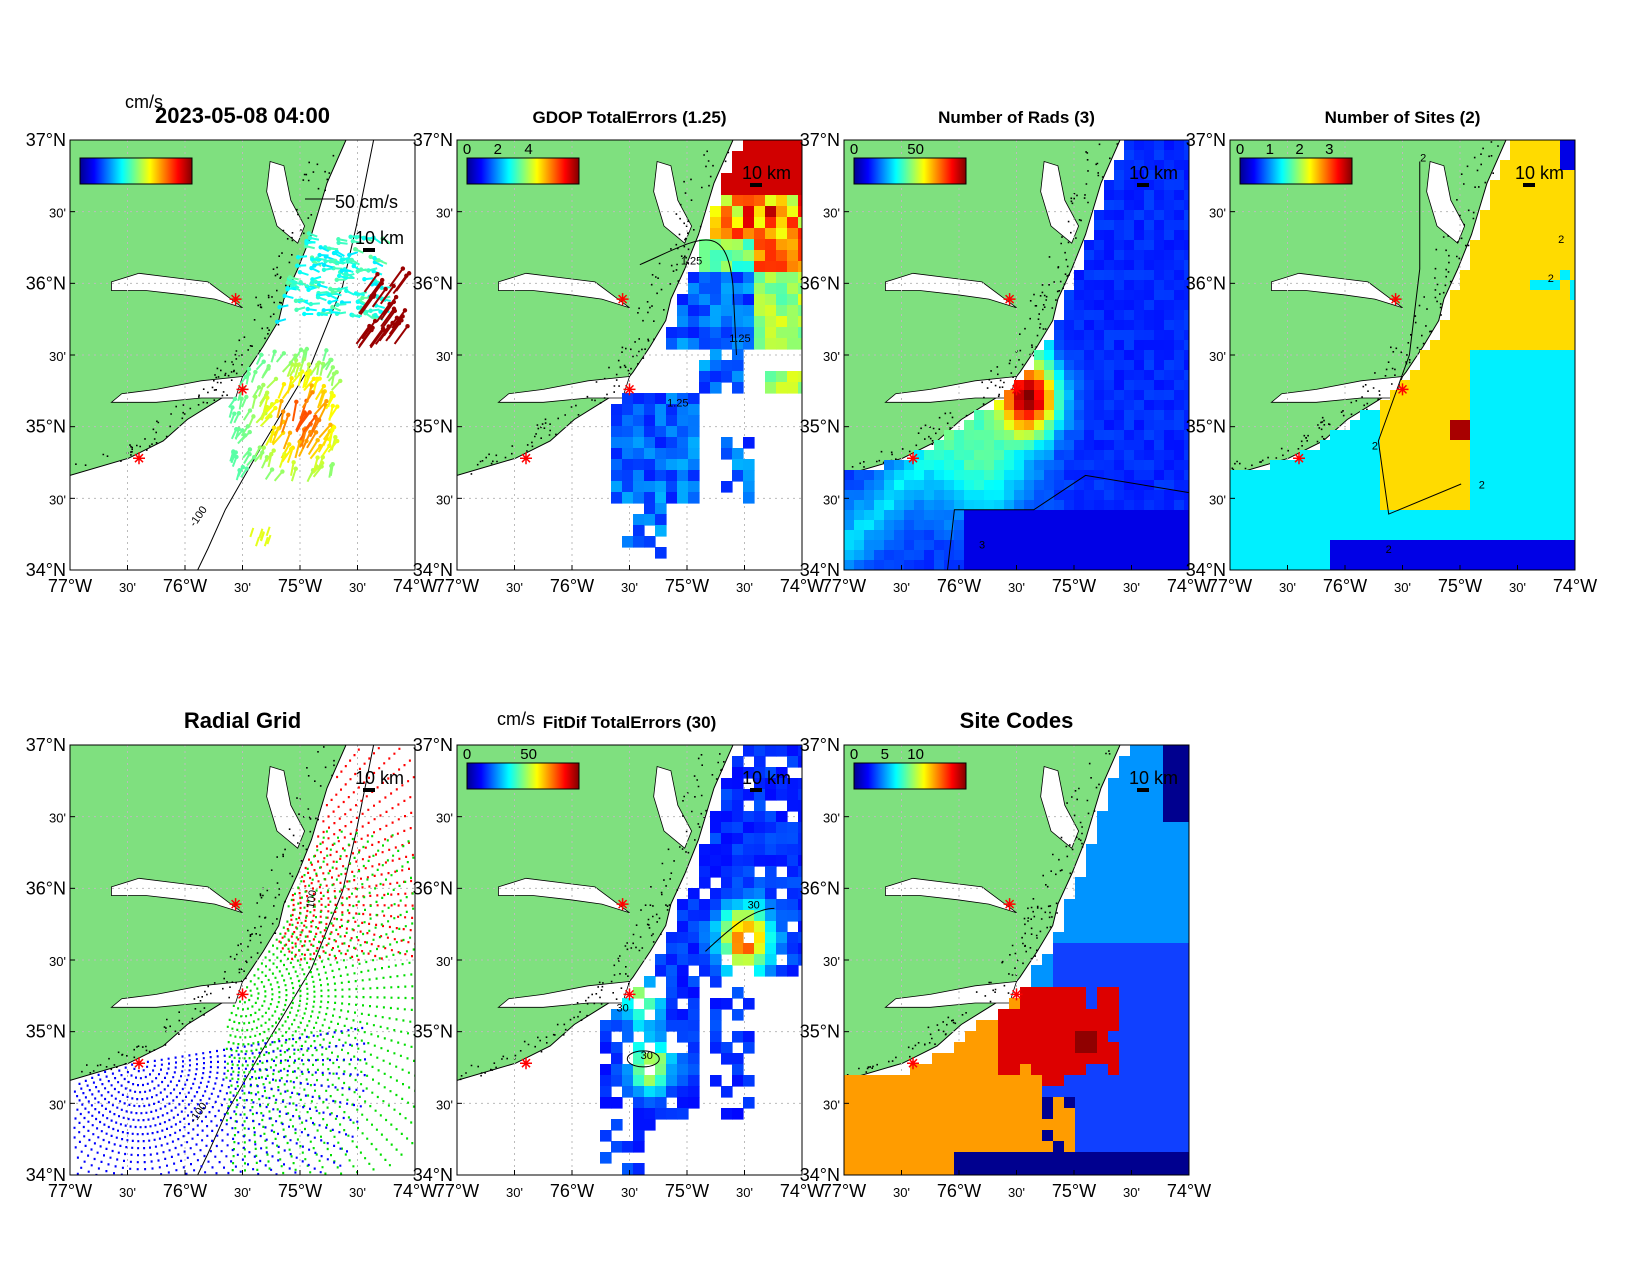 Image resolution: width=1650 pixels, height=1275 pixels. I want to click on sound-water, so click(951, 290).